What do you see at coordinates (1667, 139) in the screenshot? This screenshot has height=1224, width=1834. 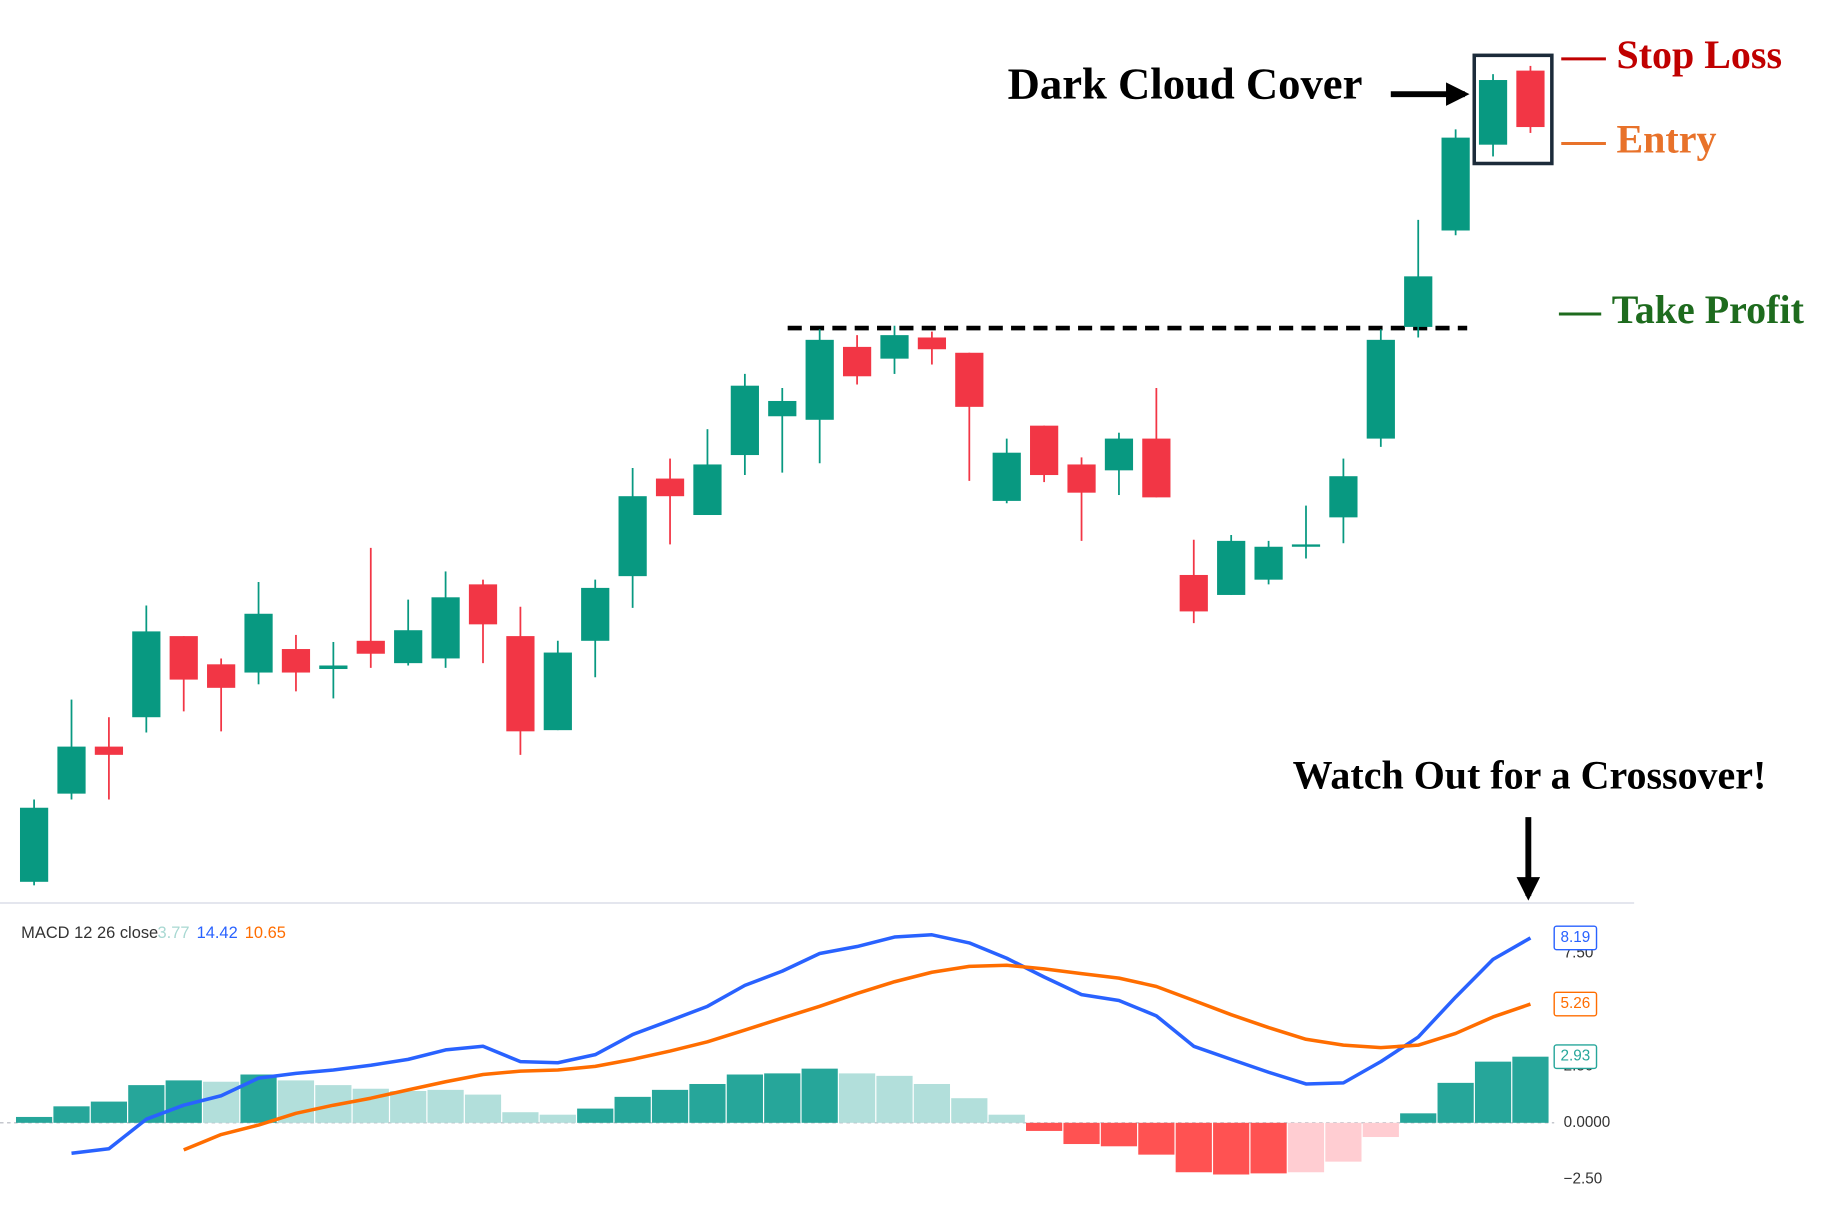 I see `entry-label: Entry` at bounding box center [1667, 139].